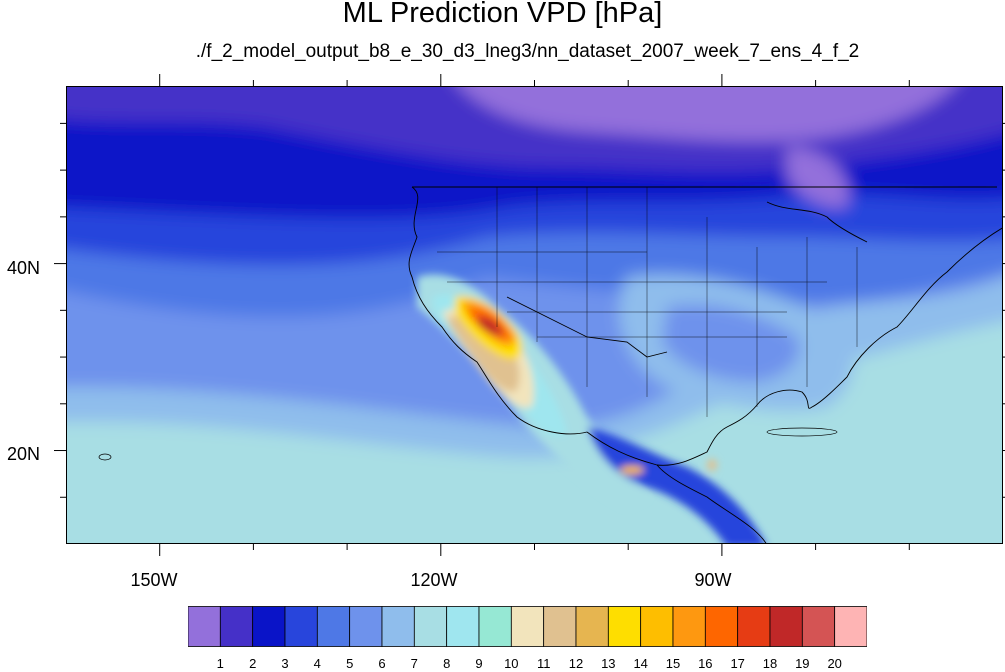 The height and width of the screenshot is (672, 1005). What do you see at coordinates (543, 663) in the screenshot?
I see `colorbar-level-label: 11` at bounding box center [543, 663].